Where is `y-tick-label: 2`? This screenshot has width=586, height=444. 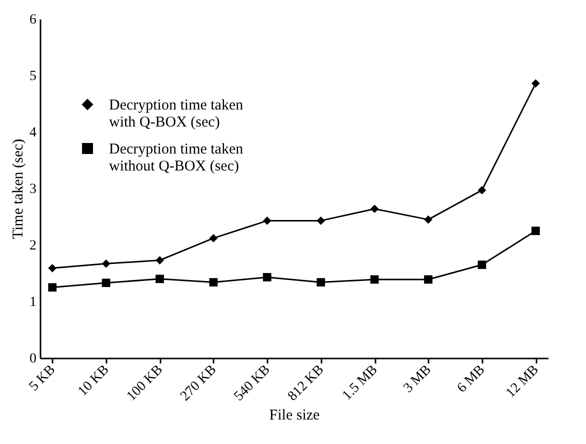 y-tick-label: 2 is located at coordinates (33, 246).